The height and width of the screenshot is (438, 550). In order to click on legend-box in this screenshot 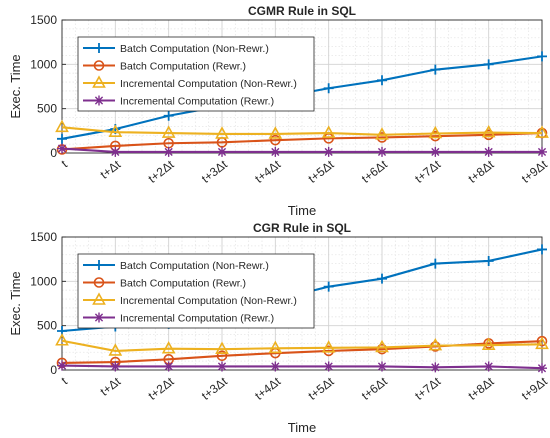, I will do `click(196, 74)`.